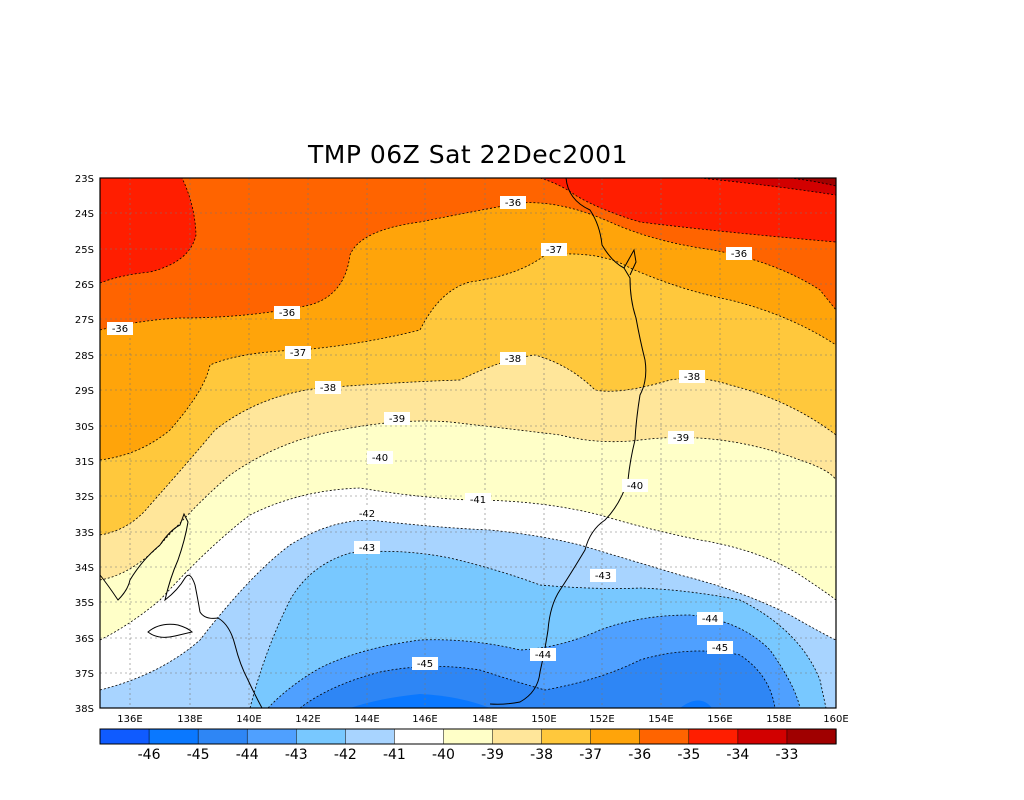  What do you see at coordinates (639, 755) in the screenshot?
I see `colorbar-label: -36` at bounding box center [639, 755].